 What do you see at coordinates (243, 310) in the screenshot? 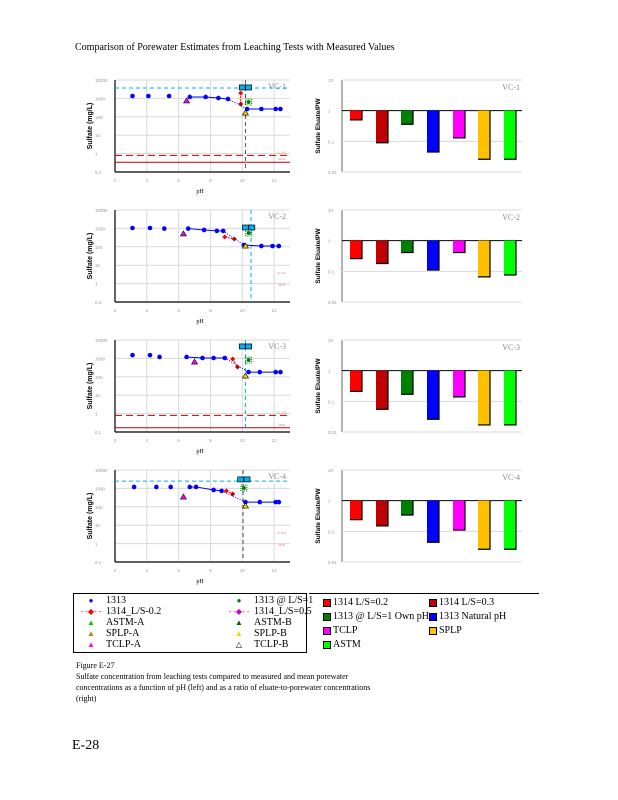
I see `x-tick-label: 10` at bounding box center [243, 310].